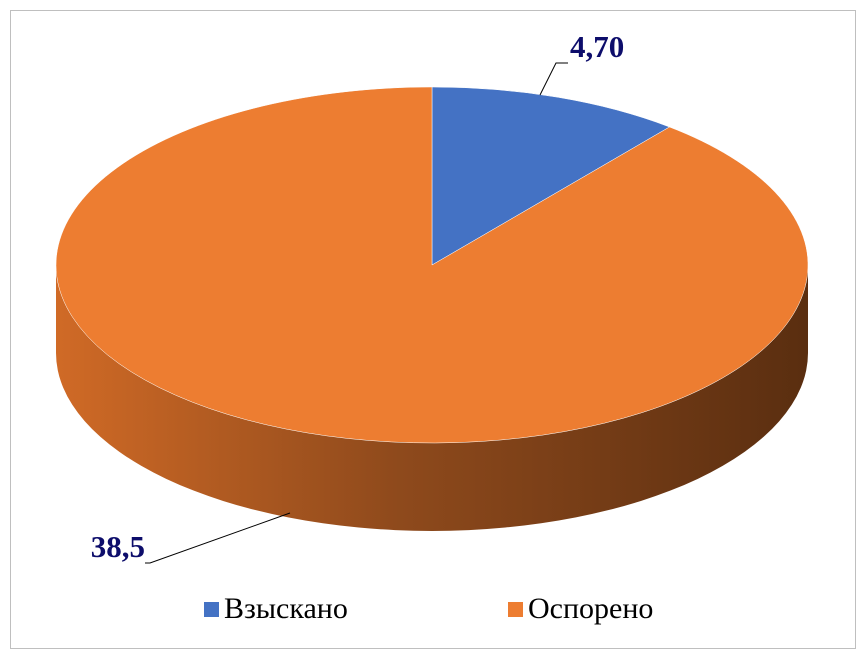 This screenshot has height=649, width=856. I want to click on data-label: 38,5, so click(118, 546).